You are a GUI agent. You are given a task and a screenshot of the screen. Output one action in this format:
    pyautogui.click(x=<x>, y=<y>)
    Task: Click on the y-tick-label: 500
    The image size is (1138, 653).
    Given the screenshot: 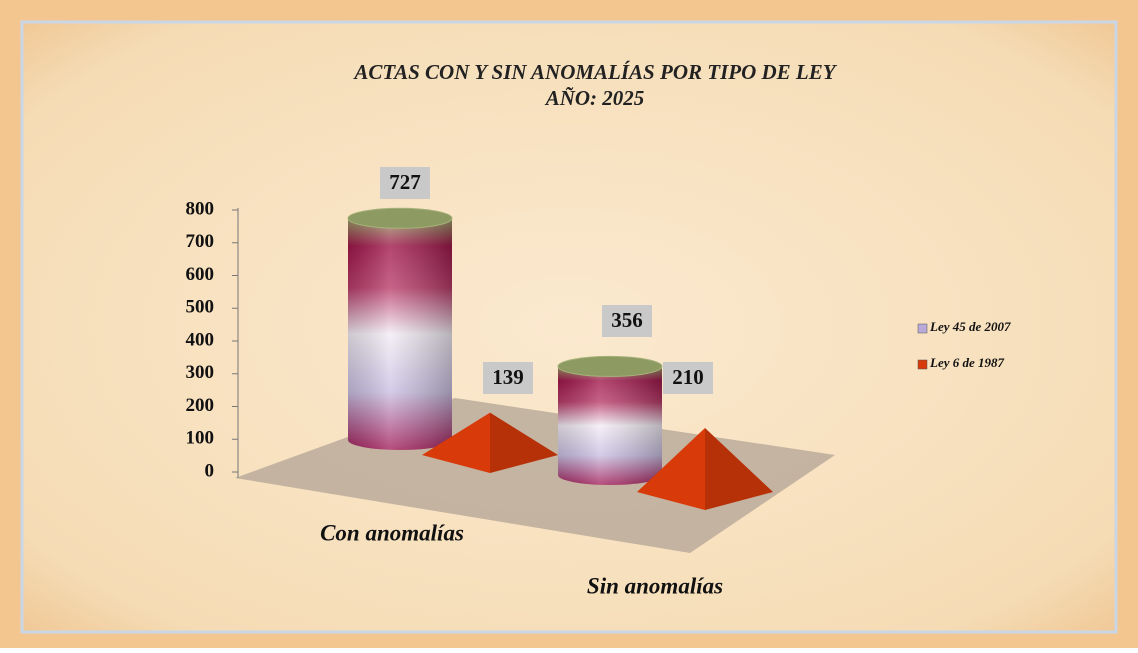 What is the action you would take?
    pyautogui.click(x=200, y=307)
    